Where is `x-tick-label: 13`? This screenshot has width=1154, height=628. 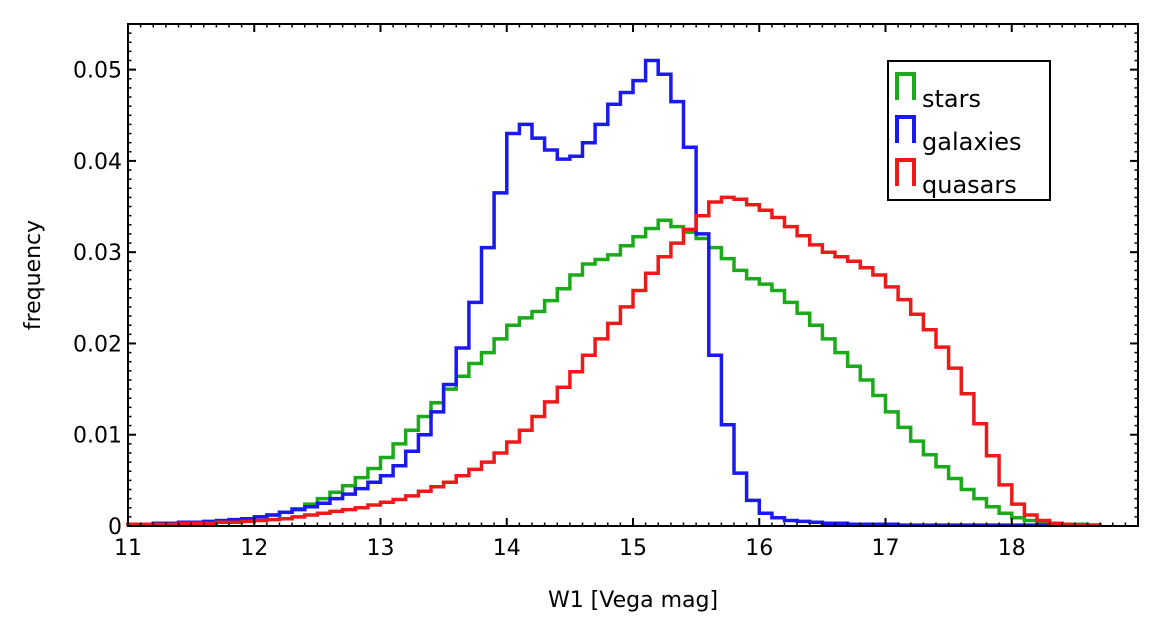 x-tick-label: 13 is located at coordinates (381, 548).